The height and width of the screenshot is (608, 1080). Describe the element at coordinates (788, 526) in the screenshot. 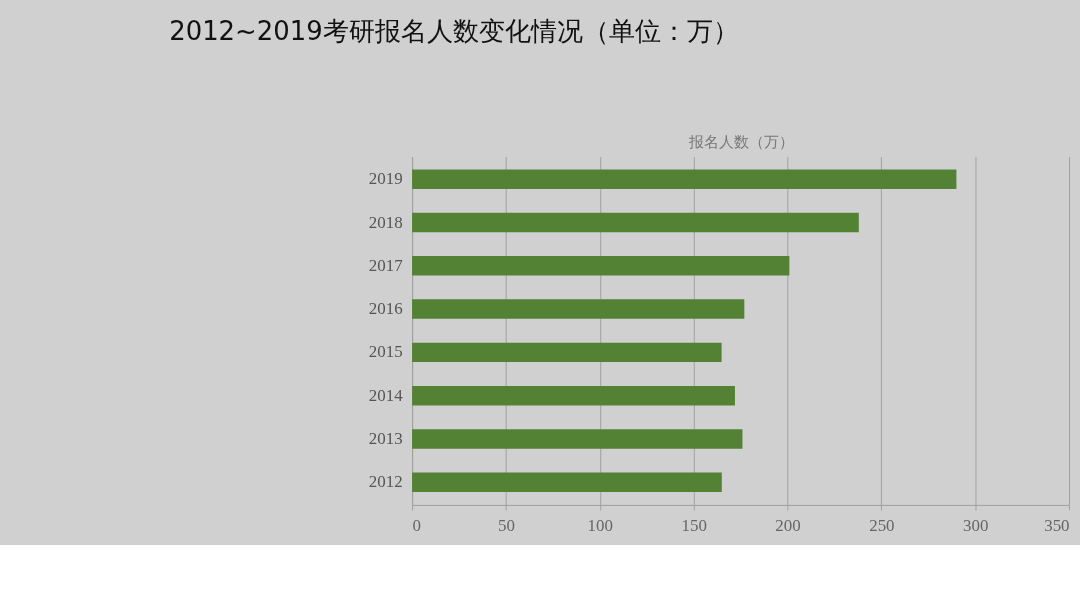

I see `x-tick-label: 200` at that location.